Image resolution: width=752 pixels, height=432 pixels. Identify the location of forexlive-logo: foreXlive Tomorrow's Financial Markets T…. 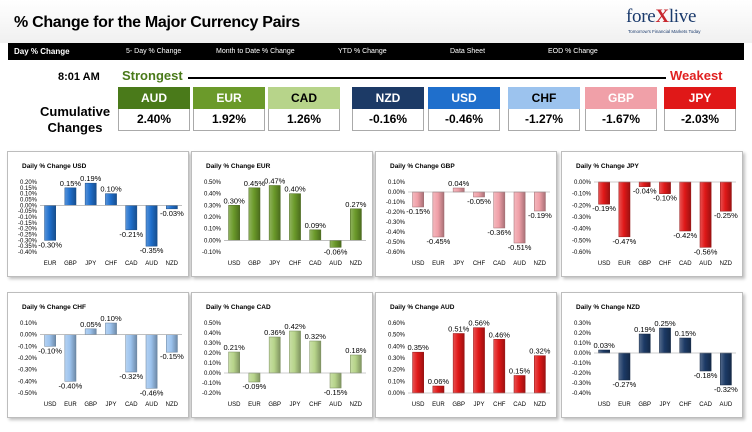
(665, 24).